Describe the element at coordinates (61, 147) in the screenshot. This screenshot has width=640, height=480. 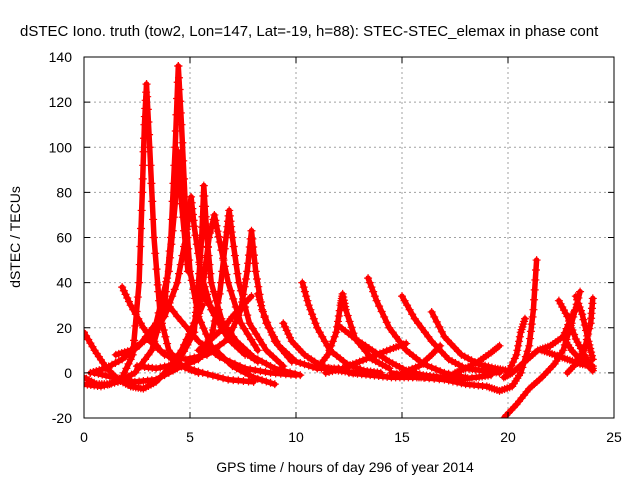
I see `y-tick-label: 100` at that location.